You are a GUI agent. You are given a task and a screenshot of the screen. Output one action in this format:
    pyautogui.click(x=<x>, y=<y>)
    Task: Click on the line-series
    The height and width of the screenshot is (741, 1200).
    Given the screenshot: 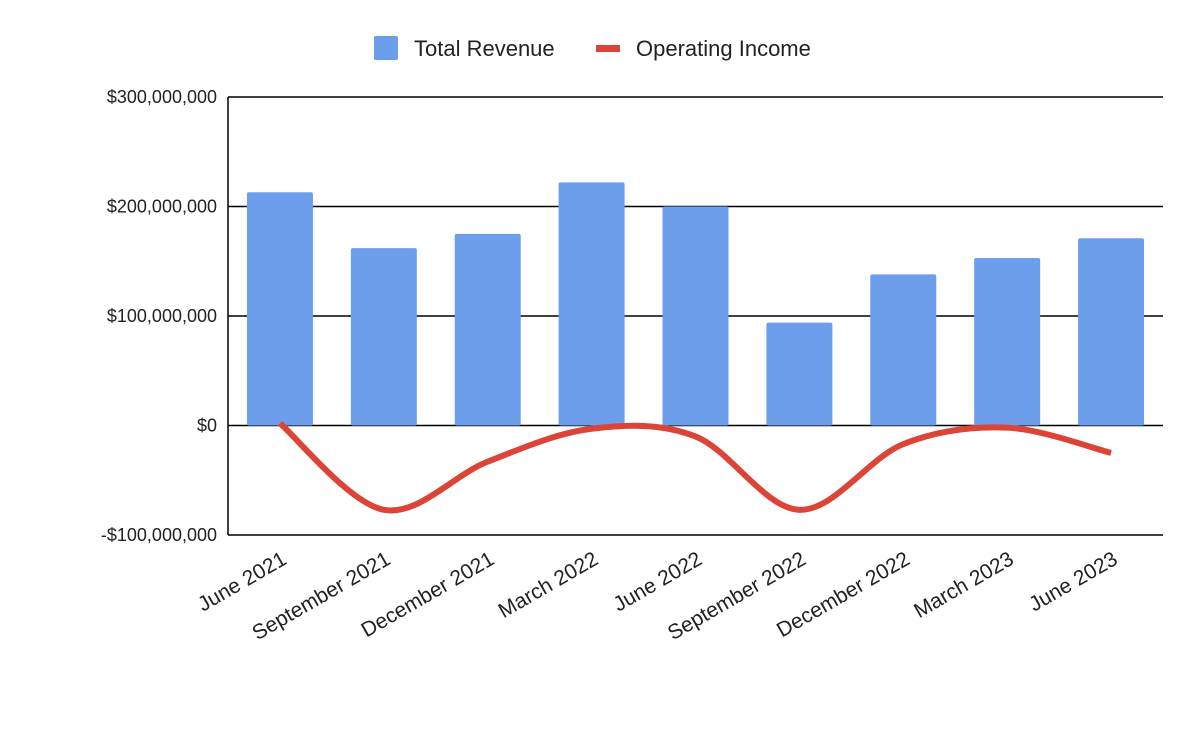 What is the action you would take?
    pyautogui.click(x=694, y=467)
    